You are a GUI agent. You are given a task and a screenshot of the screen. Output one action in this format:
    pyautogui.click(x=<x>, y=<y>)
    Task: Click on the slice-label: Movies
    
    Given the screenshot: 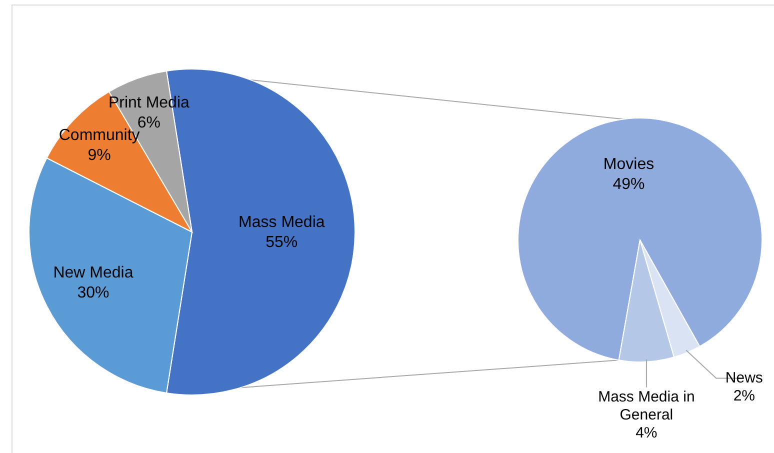 What is the action you would take?
    pyautogui.click(x=628, y=165)
    